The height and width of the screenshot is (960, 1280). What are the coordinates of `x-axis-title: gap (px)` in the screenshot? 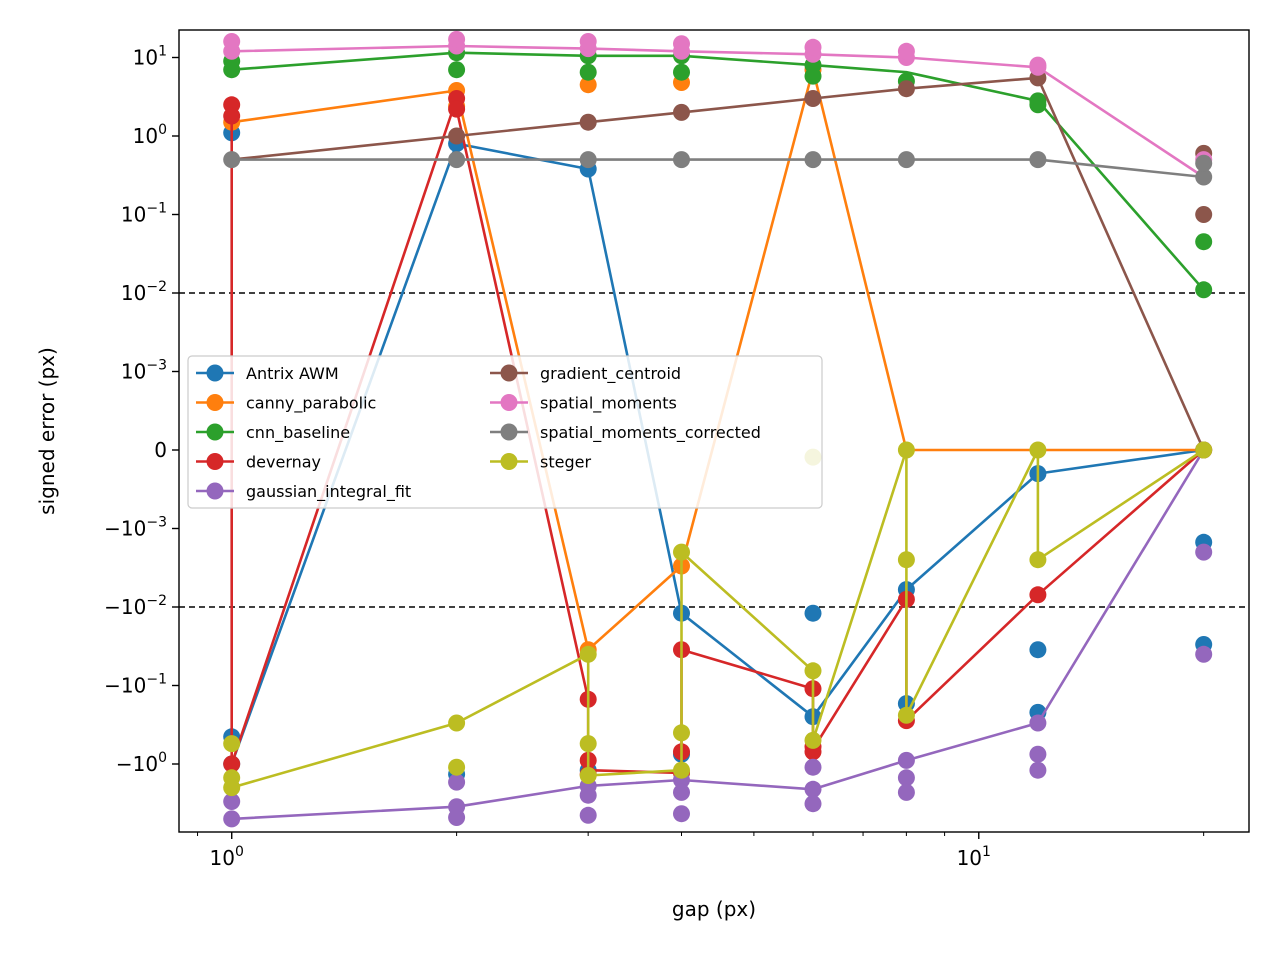 It's located at (714, 909).